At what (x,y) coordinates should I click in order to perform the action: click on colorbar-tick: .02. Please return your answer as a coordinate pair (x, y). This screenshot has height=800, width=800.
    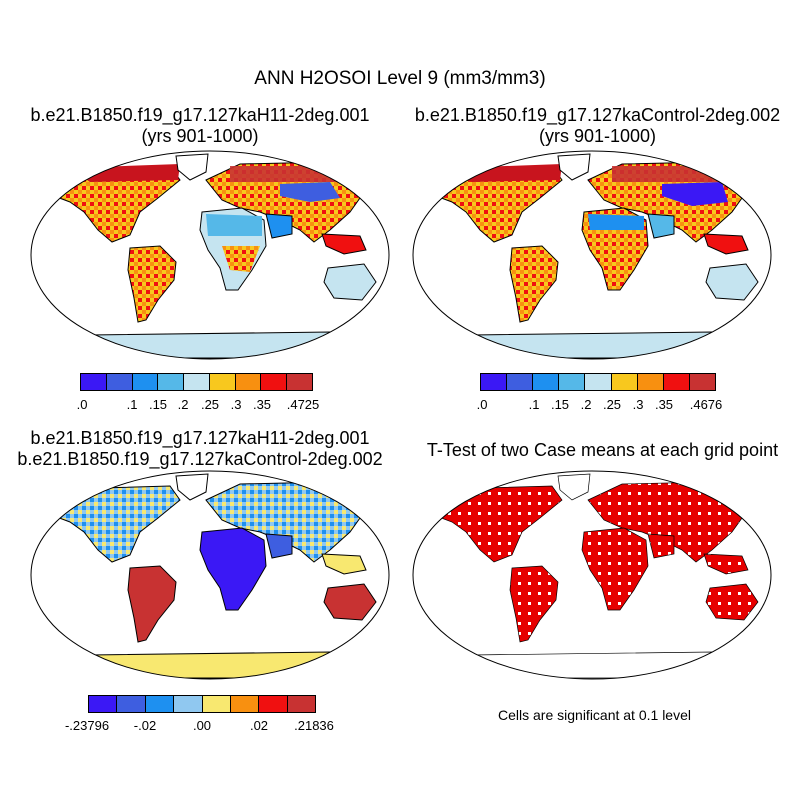
    Looking at the image, I should click on (259, 725).